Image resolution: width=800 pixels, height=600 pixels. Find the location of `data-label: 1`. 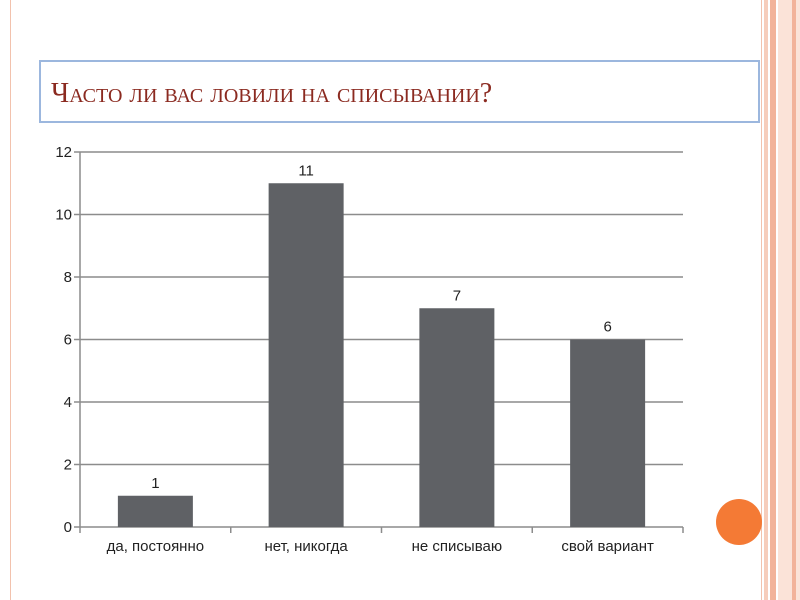

data-label: 1 is located at coordinates (155, 483).